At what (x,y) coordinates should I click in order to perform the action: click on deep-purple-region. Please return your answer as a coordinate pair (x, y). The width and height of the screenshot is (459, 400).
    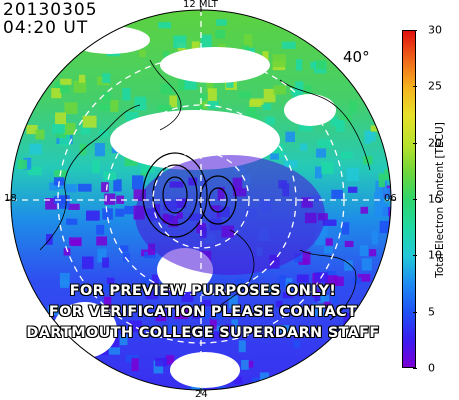
    Looking at the image, I should click on (230, 215).